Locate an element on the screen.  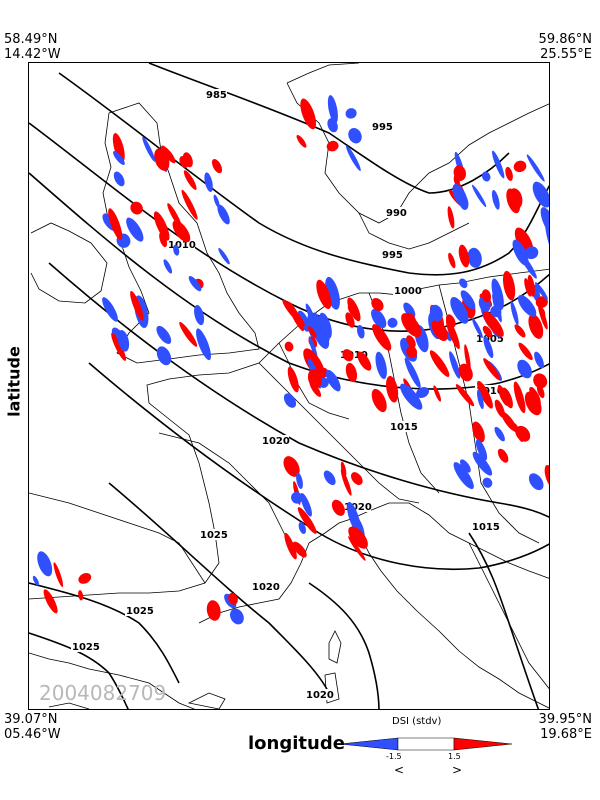
legend-low-value: -1.5 is located at coordinates (394, 756).